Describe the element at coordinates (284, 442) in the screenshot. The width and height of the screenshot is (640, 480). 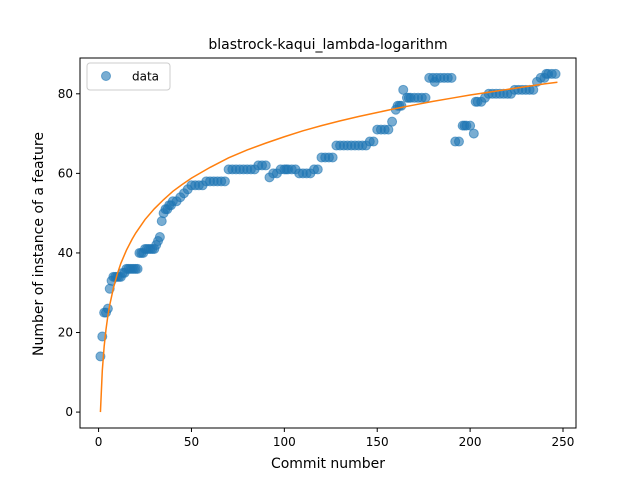
I see `x-tick-label: 100` at that location.